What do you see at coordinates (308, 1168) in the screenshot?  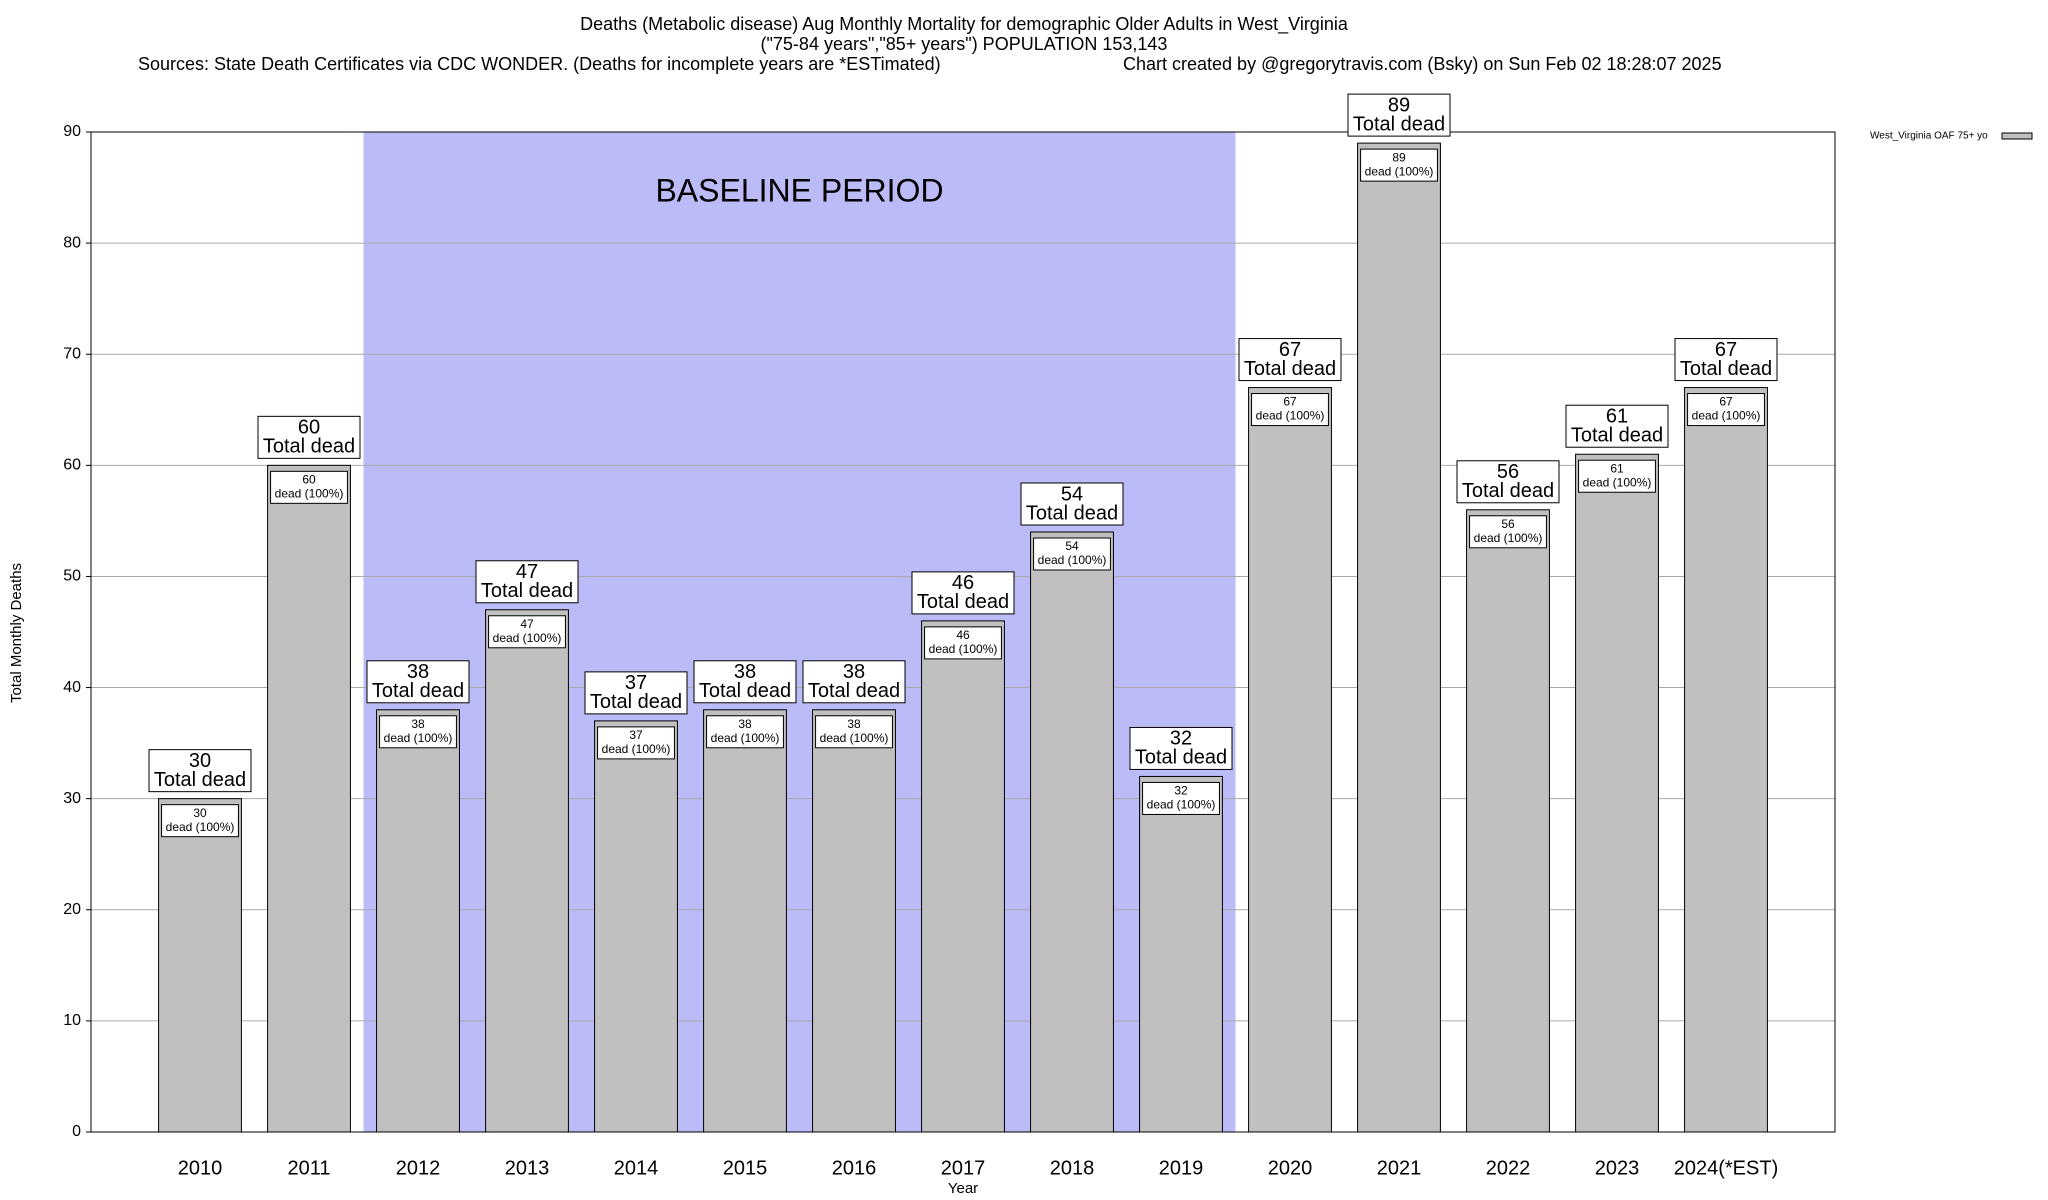 I see `x-tick-label: 2011` at bounding box center [308, 1168].